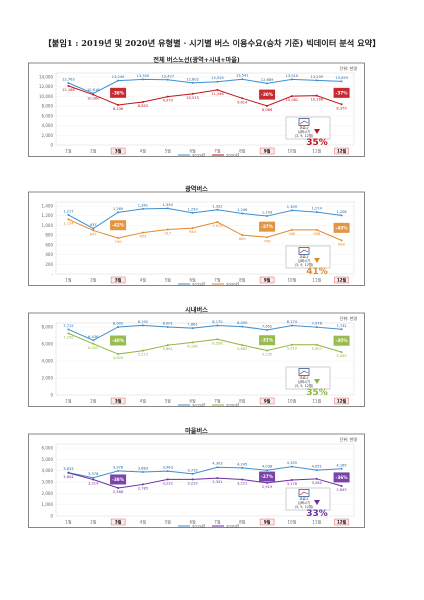 Image resolution: width=424 pixels, height=600 pixels. Describe the element at coordinates (292, 349) in the screenshot. I see `data-label-2020: 5,919` at that location.